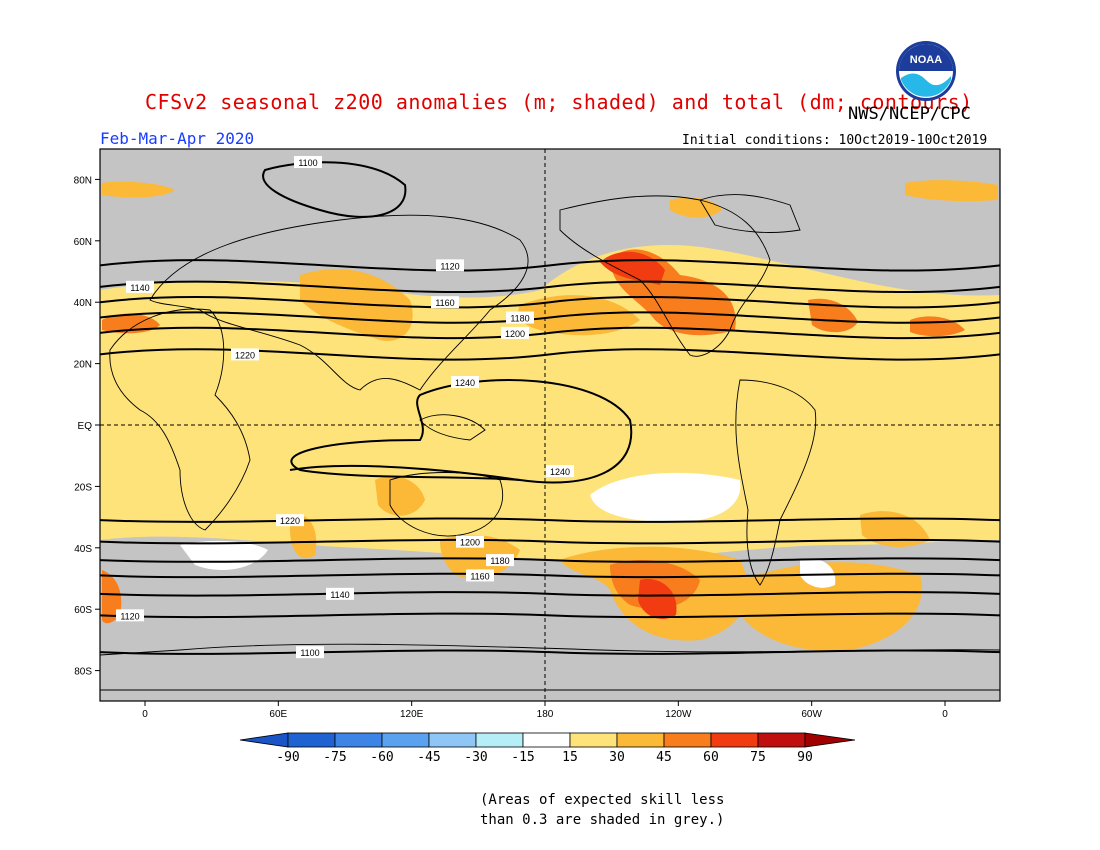  I want to click on grey-skill-north, so click(550, 223).